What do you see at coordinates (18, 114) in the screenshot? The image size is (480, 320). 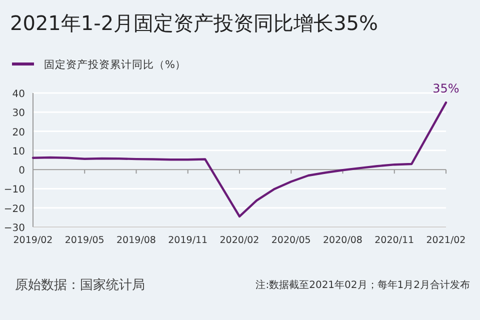 I see `y-tick-label: 30` at bounding box center [18, 114].